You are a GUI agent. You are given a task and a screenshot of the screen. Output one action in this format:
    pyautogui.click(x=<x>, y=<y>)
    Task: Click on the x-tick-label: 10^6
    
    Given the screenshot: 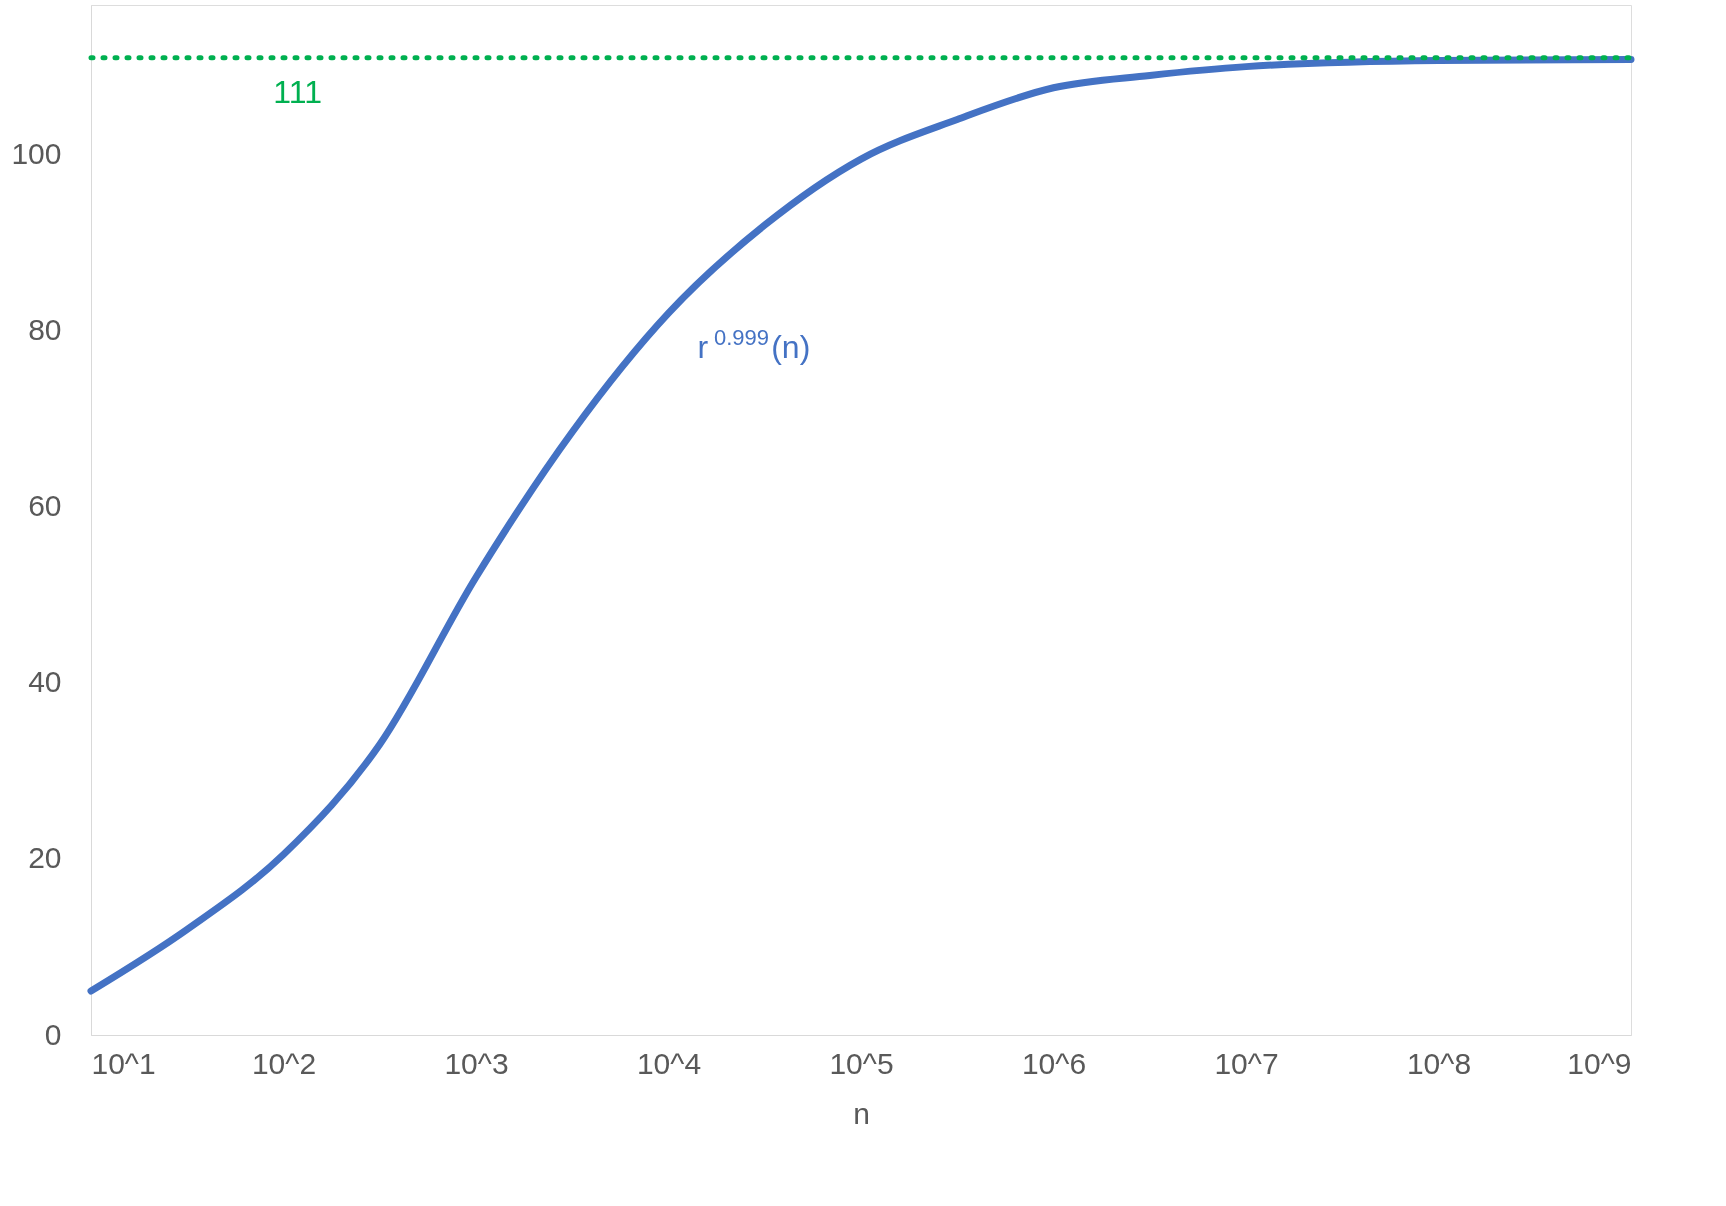 What is the action you would take?
    pyautogui.click(x=1054, y=1063)
    